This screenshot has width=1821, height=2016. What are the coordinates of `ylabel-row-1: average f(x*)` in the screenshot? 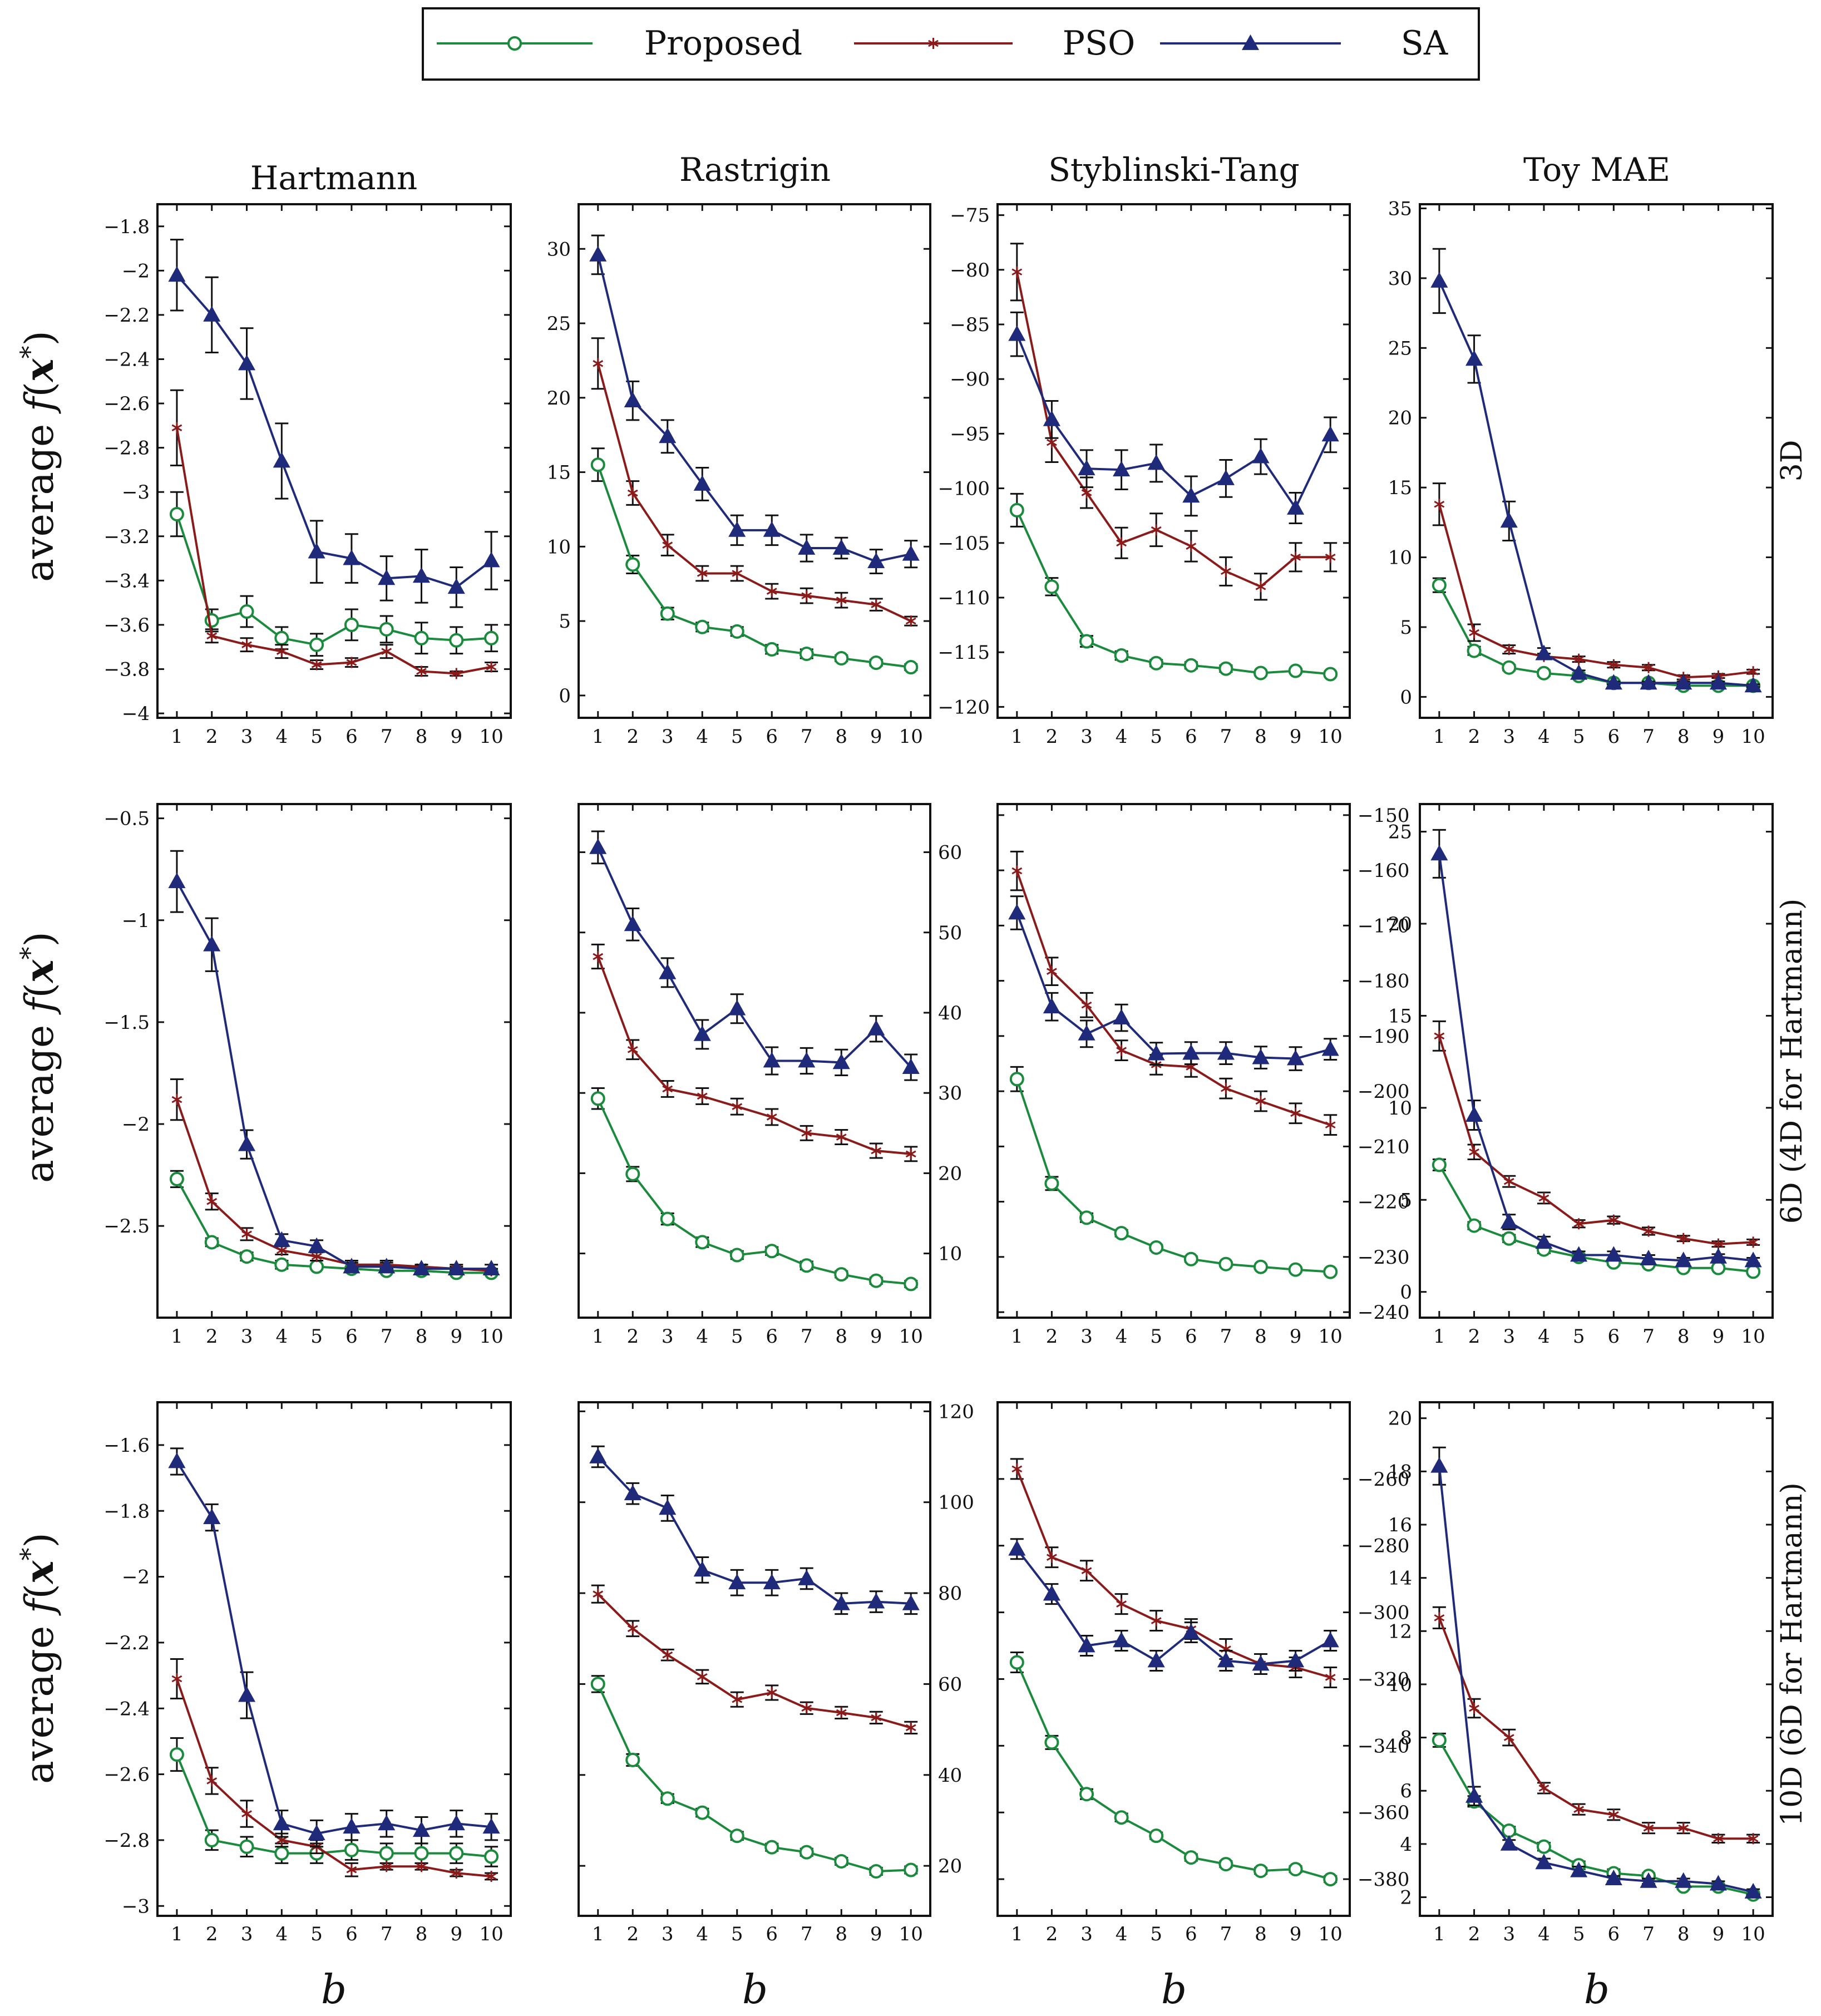 It's located at (38, 456).